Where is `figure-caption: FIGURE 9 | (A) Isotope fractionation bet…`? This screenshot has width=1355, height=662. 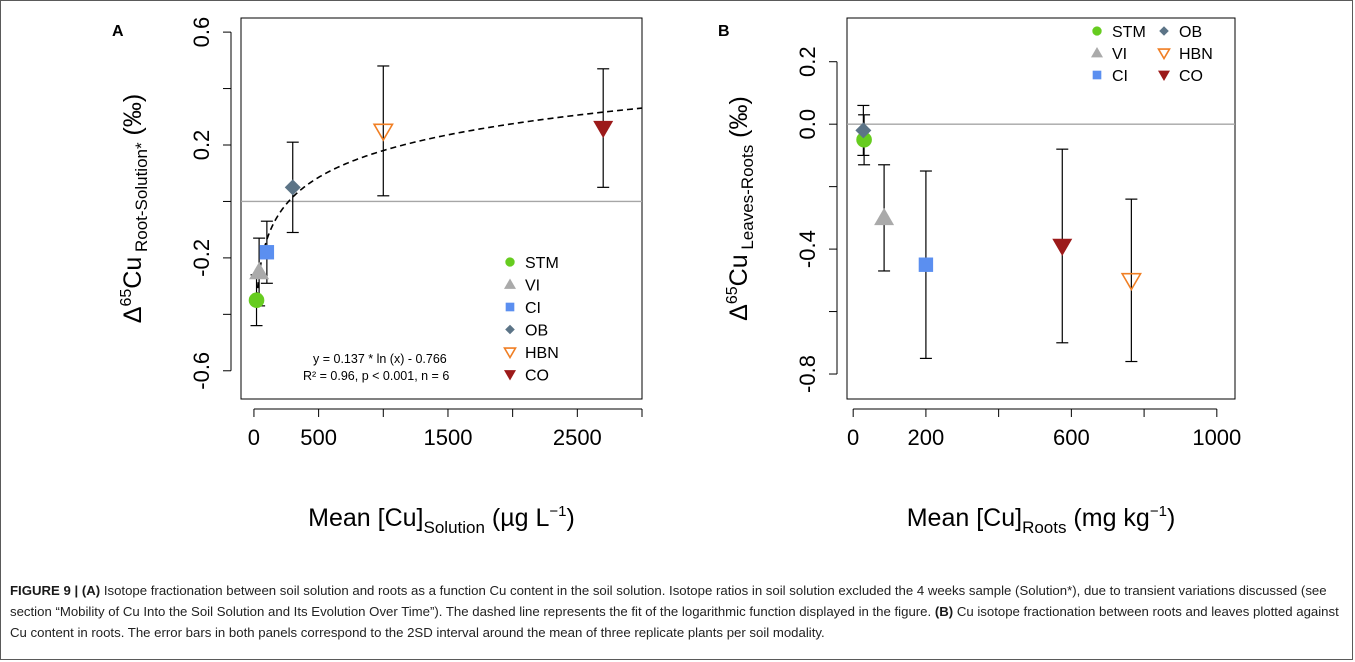
figure-caption: FIGURE 9 | (A) Isotope fractionation bet… is located at coordinates (675, 611).